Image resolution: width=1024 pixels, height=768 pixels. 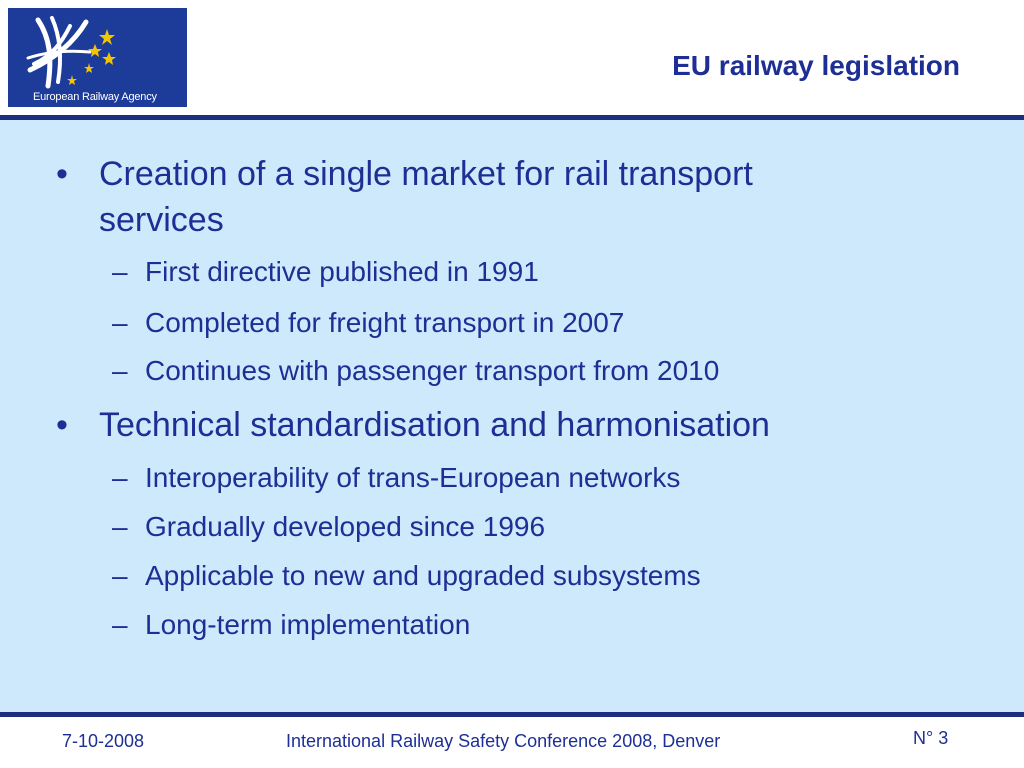 I want to click on sub-bullet-text: First directive published in 1991, so click(x=342, y=271).